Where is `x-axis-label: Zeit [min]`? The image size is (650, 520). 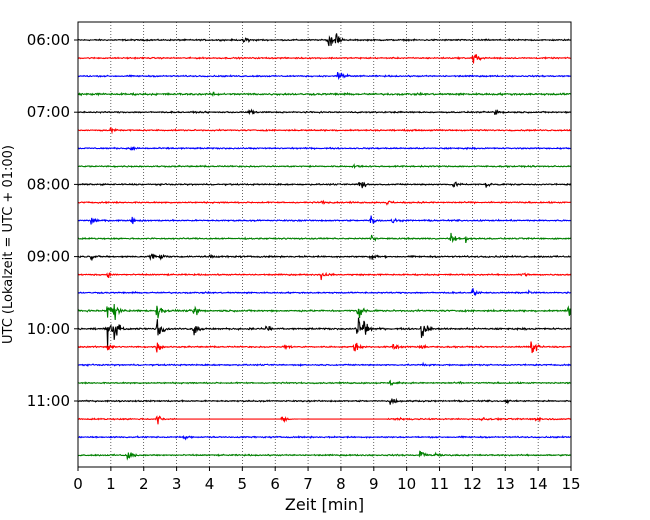 x-axis-label: Zeit [min] is located at coordinates (324, 504).